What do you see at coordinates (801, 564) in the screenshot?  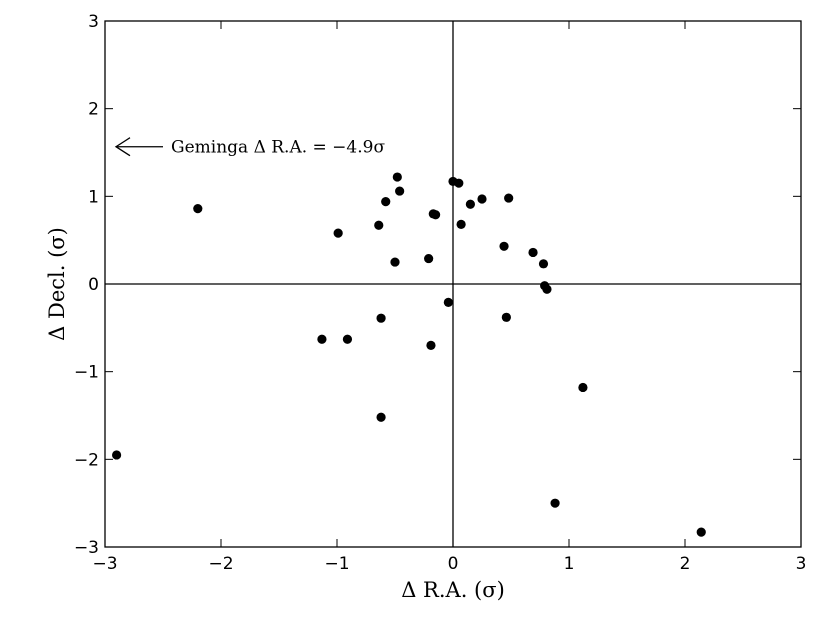 I see `x-tick-label: 3` at bounding box center [801, 564].